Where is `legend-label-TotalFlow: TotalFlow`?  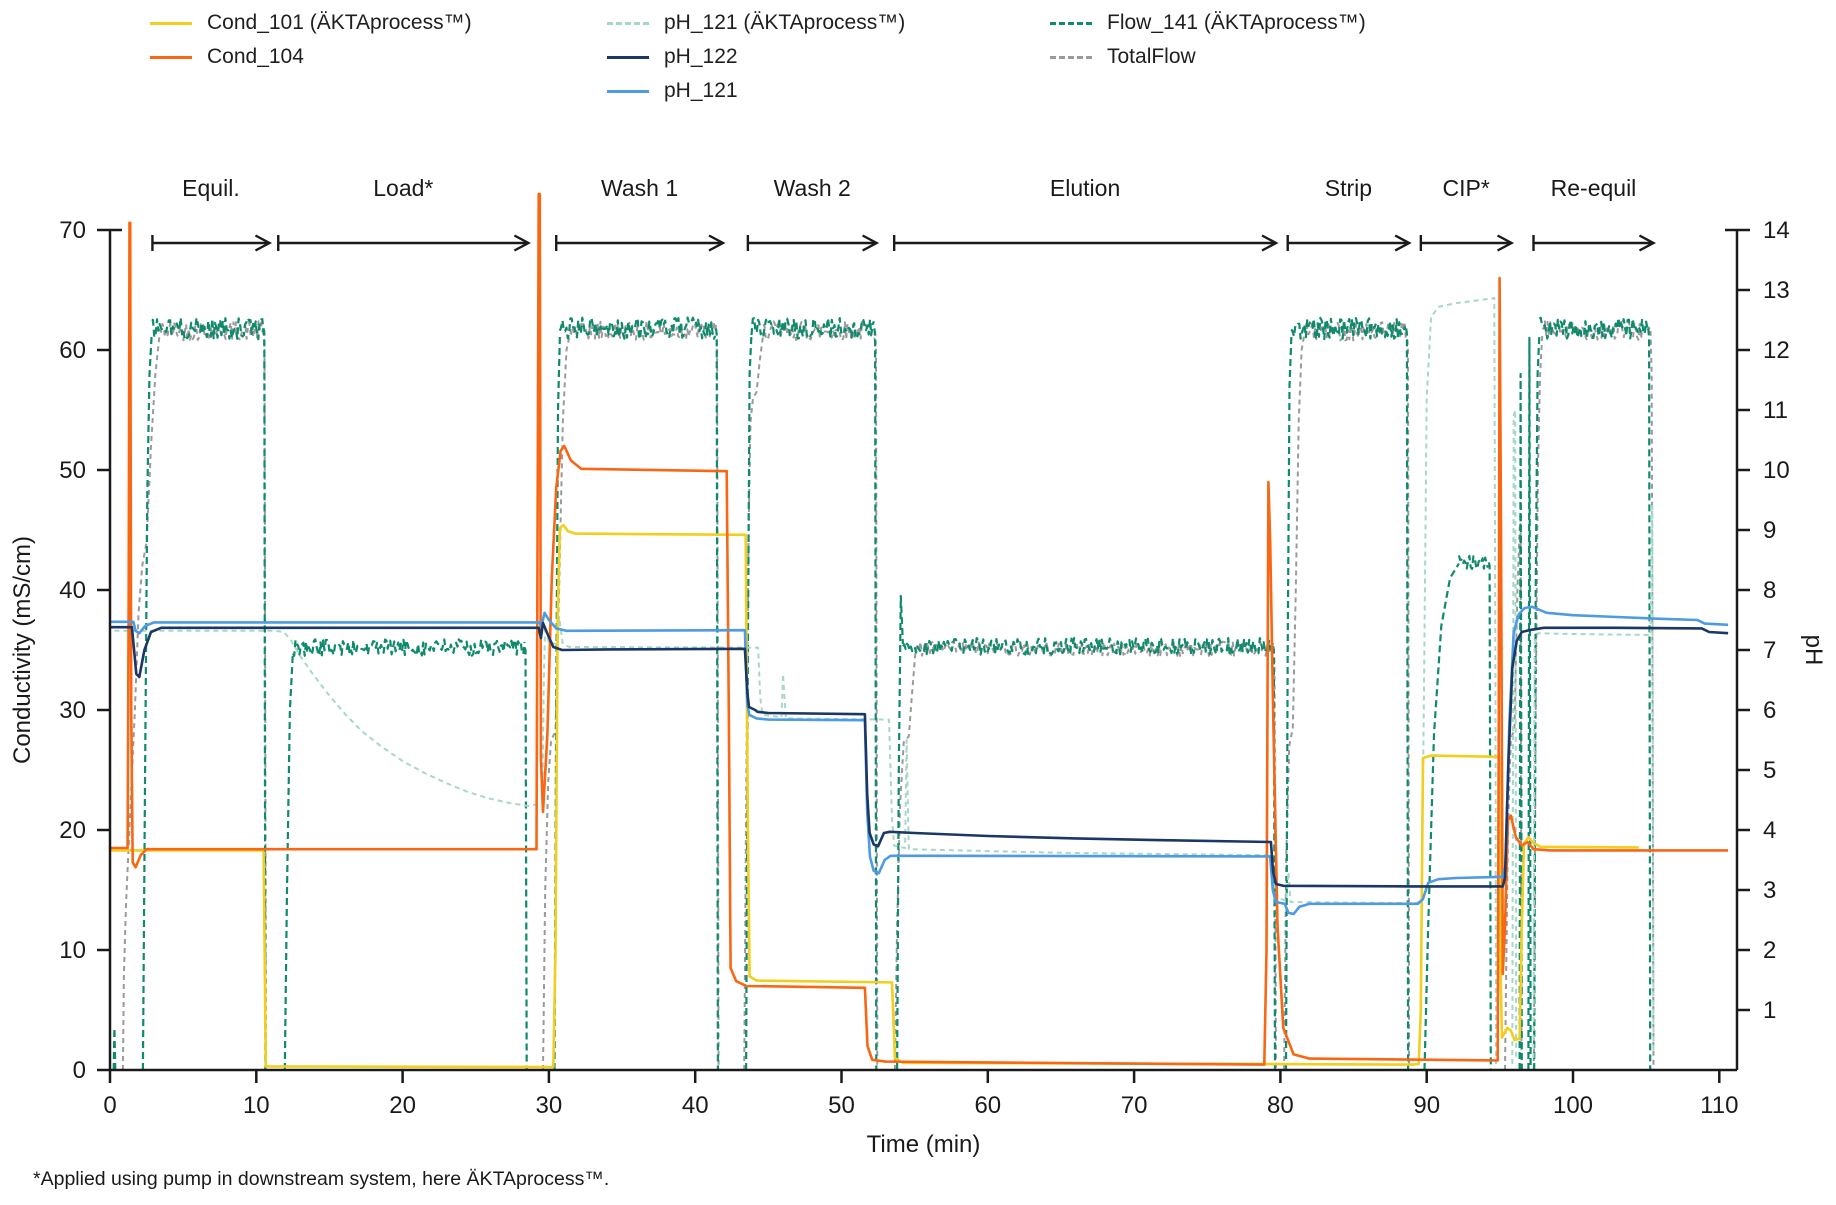
legend-label-TotalFlow: TotalFlow is located at coordinates (1151, 56).